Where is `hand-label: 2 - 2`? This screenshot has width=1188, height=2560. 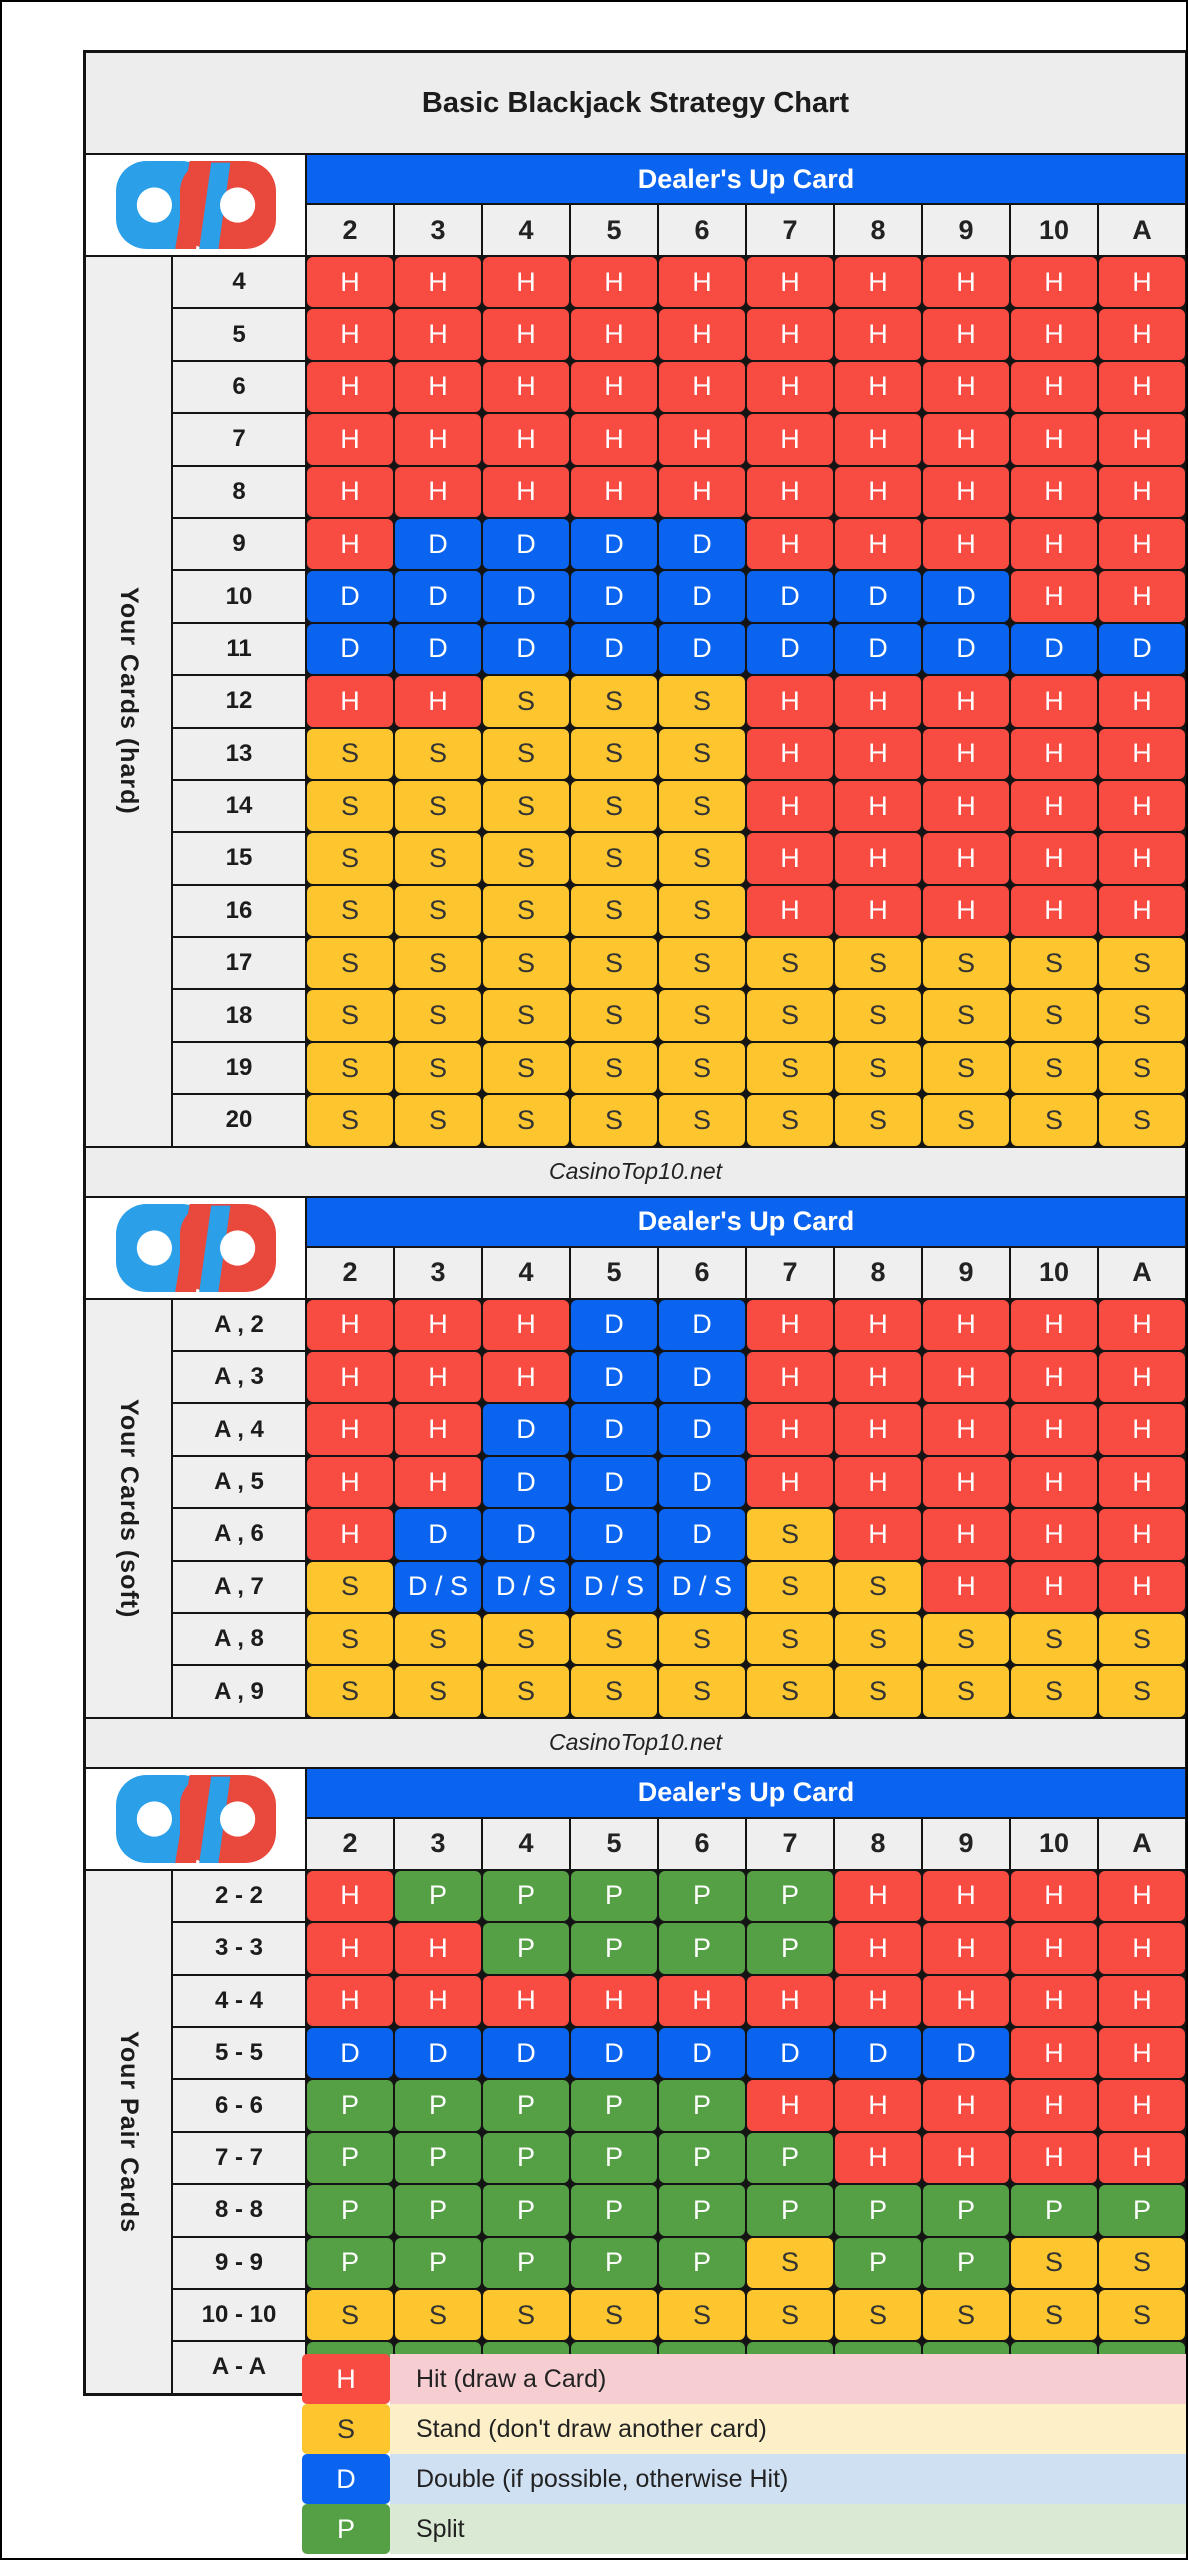
hand-label: 2 - 2 is located at coordinates (239, 1896).